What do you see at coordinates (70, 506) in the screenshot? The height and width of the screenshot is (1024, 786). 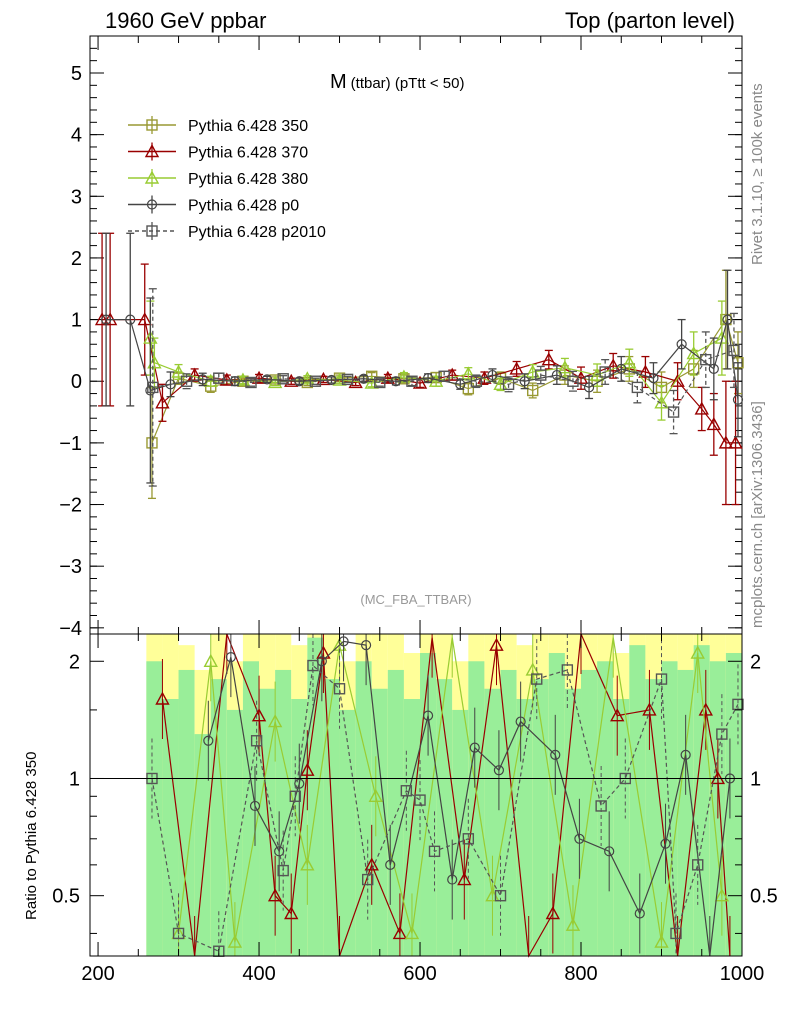 I see `main-ytick-label: −2` at bounding box center [70, 506].